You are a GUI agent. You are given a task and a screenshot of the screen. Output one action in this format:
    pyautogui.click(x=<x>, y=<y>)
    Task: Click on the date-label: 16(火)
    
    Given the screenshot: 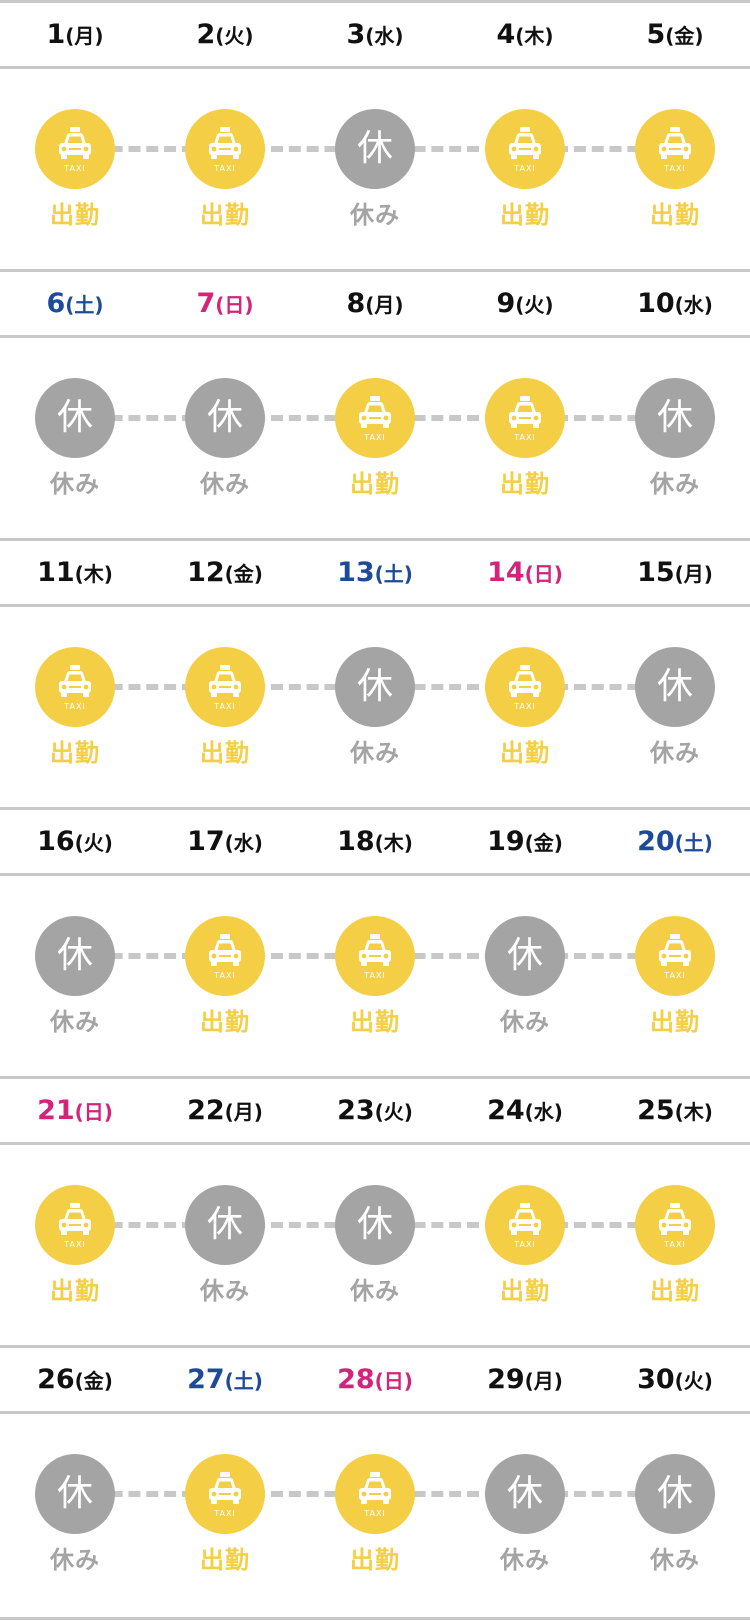 What is the action you would take?
    pyautogui.click(x=75, y=841)
    